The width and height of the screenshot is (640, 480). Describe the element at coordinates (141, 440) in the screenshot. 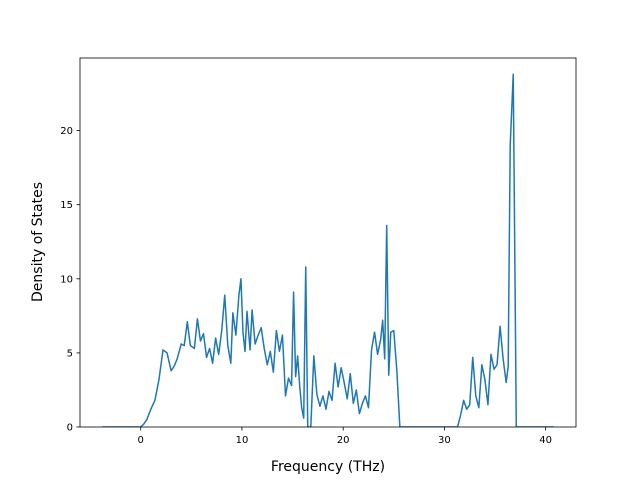

I see `x-tick-label: 0` at that location.